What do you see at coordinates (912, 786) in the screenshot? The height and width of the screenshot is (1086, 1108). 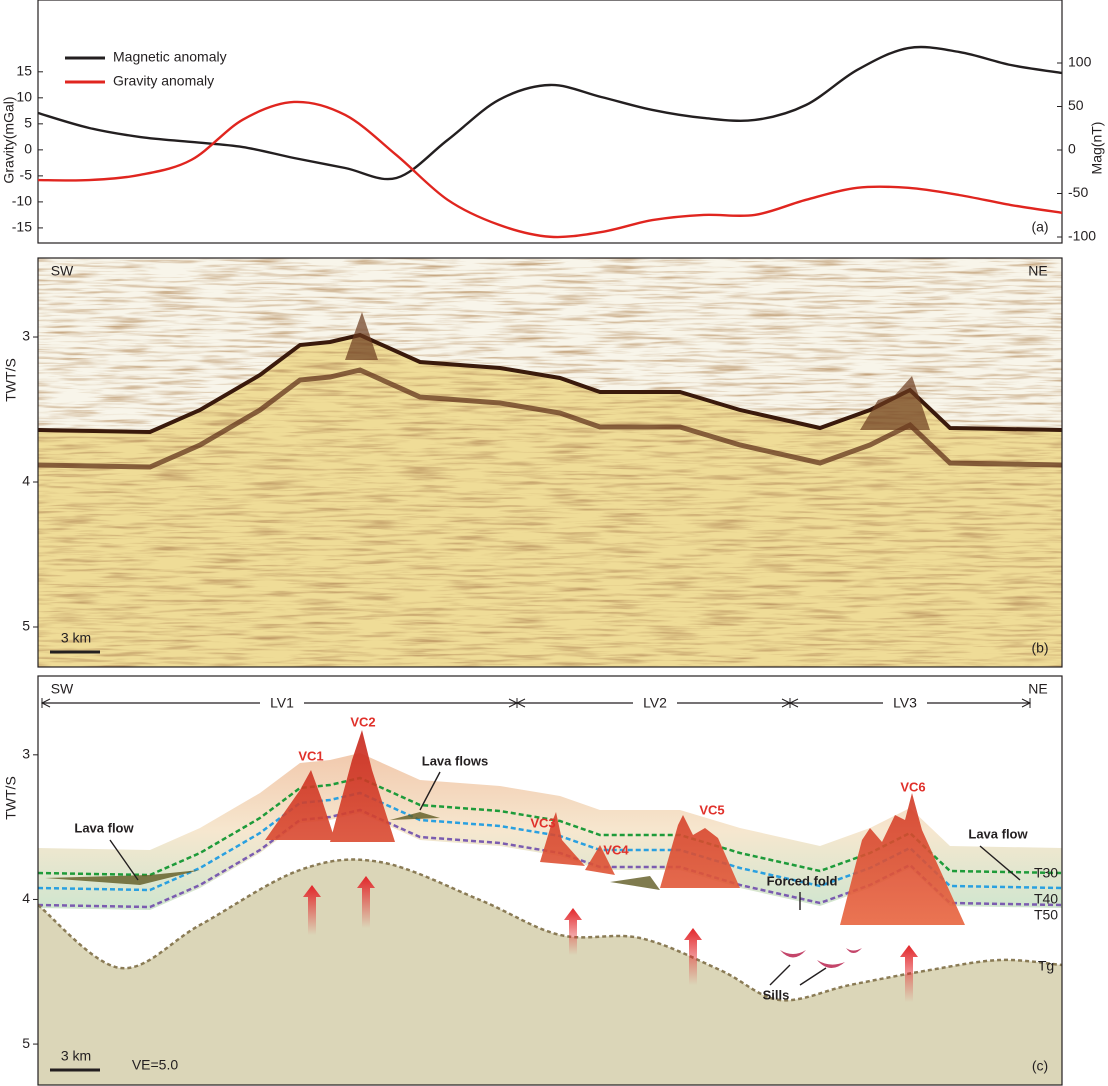 I see `volcano-label: VC6` at bounding box center [912, 786].